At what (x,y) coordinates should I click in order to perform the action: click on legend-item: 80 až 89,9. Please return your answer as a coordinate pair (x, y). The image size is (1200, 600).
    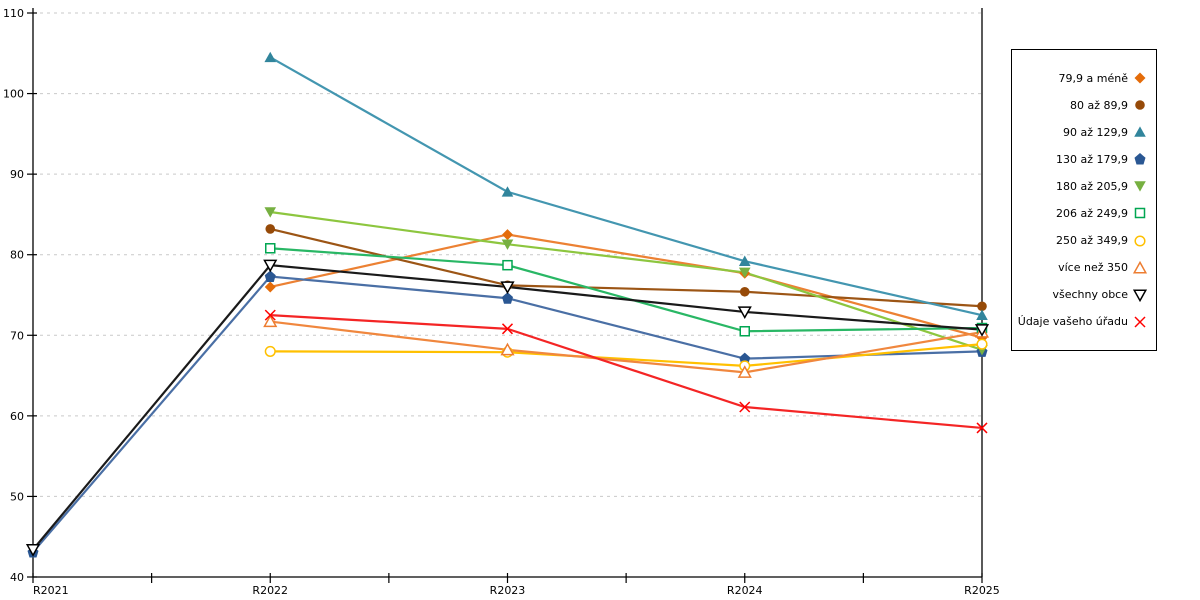
    Looking at the image, I should click on (1084, 105).